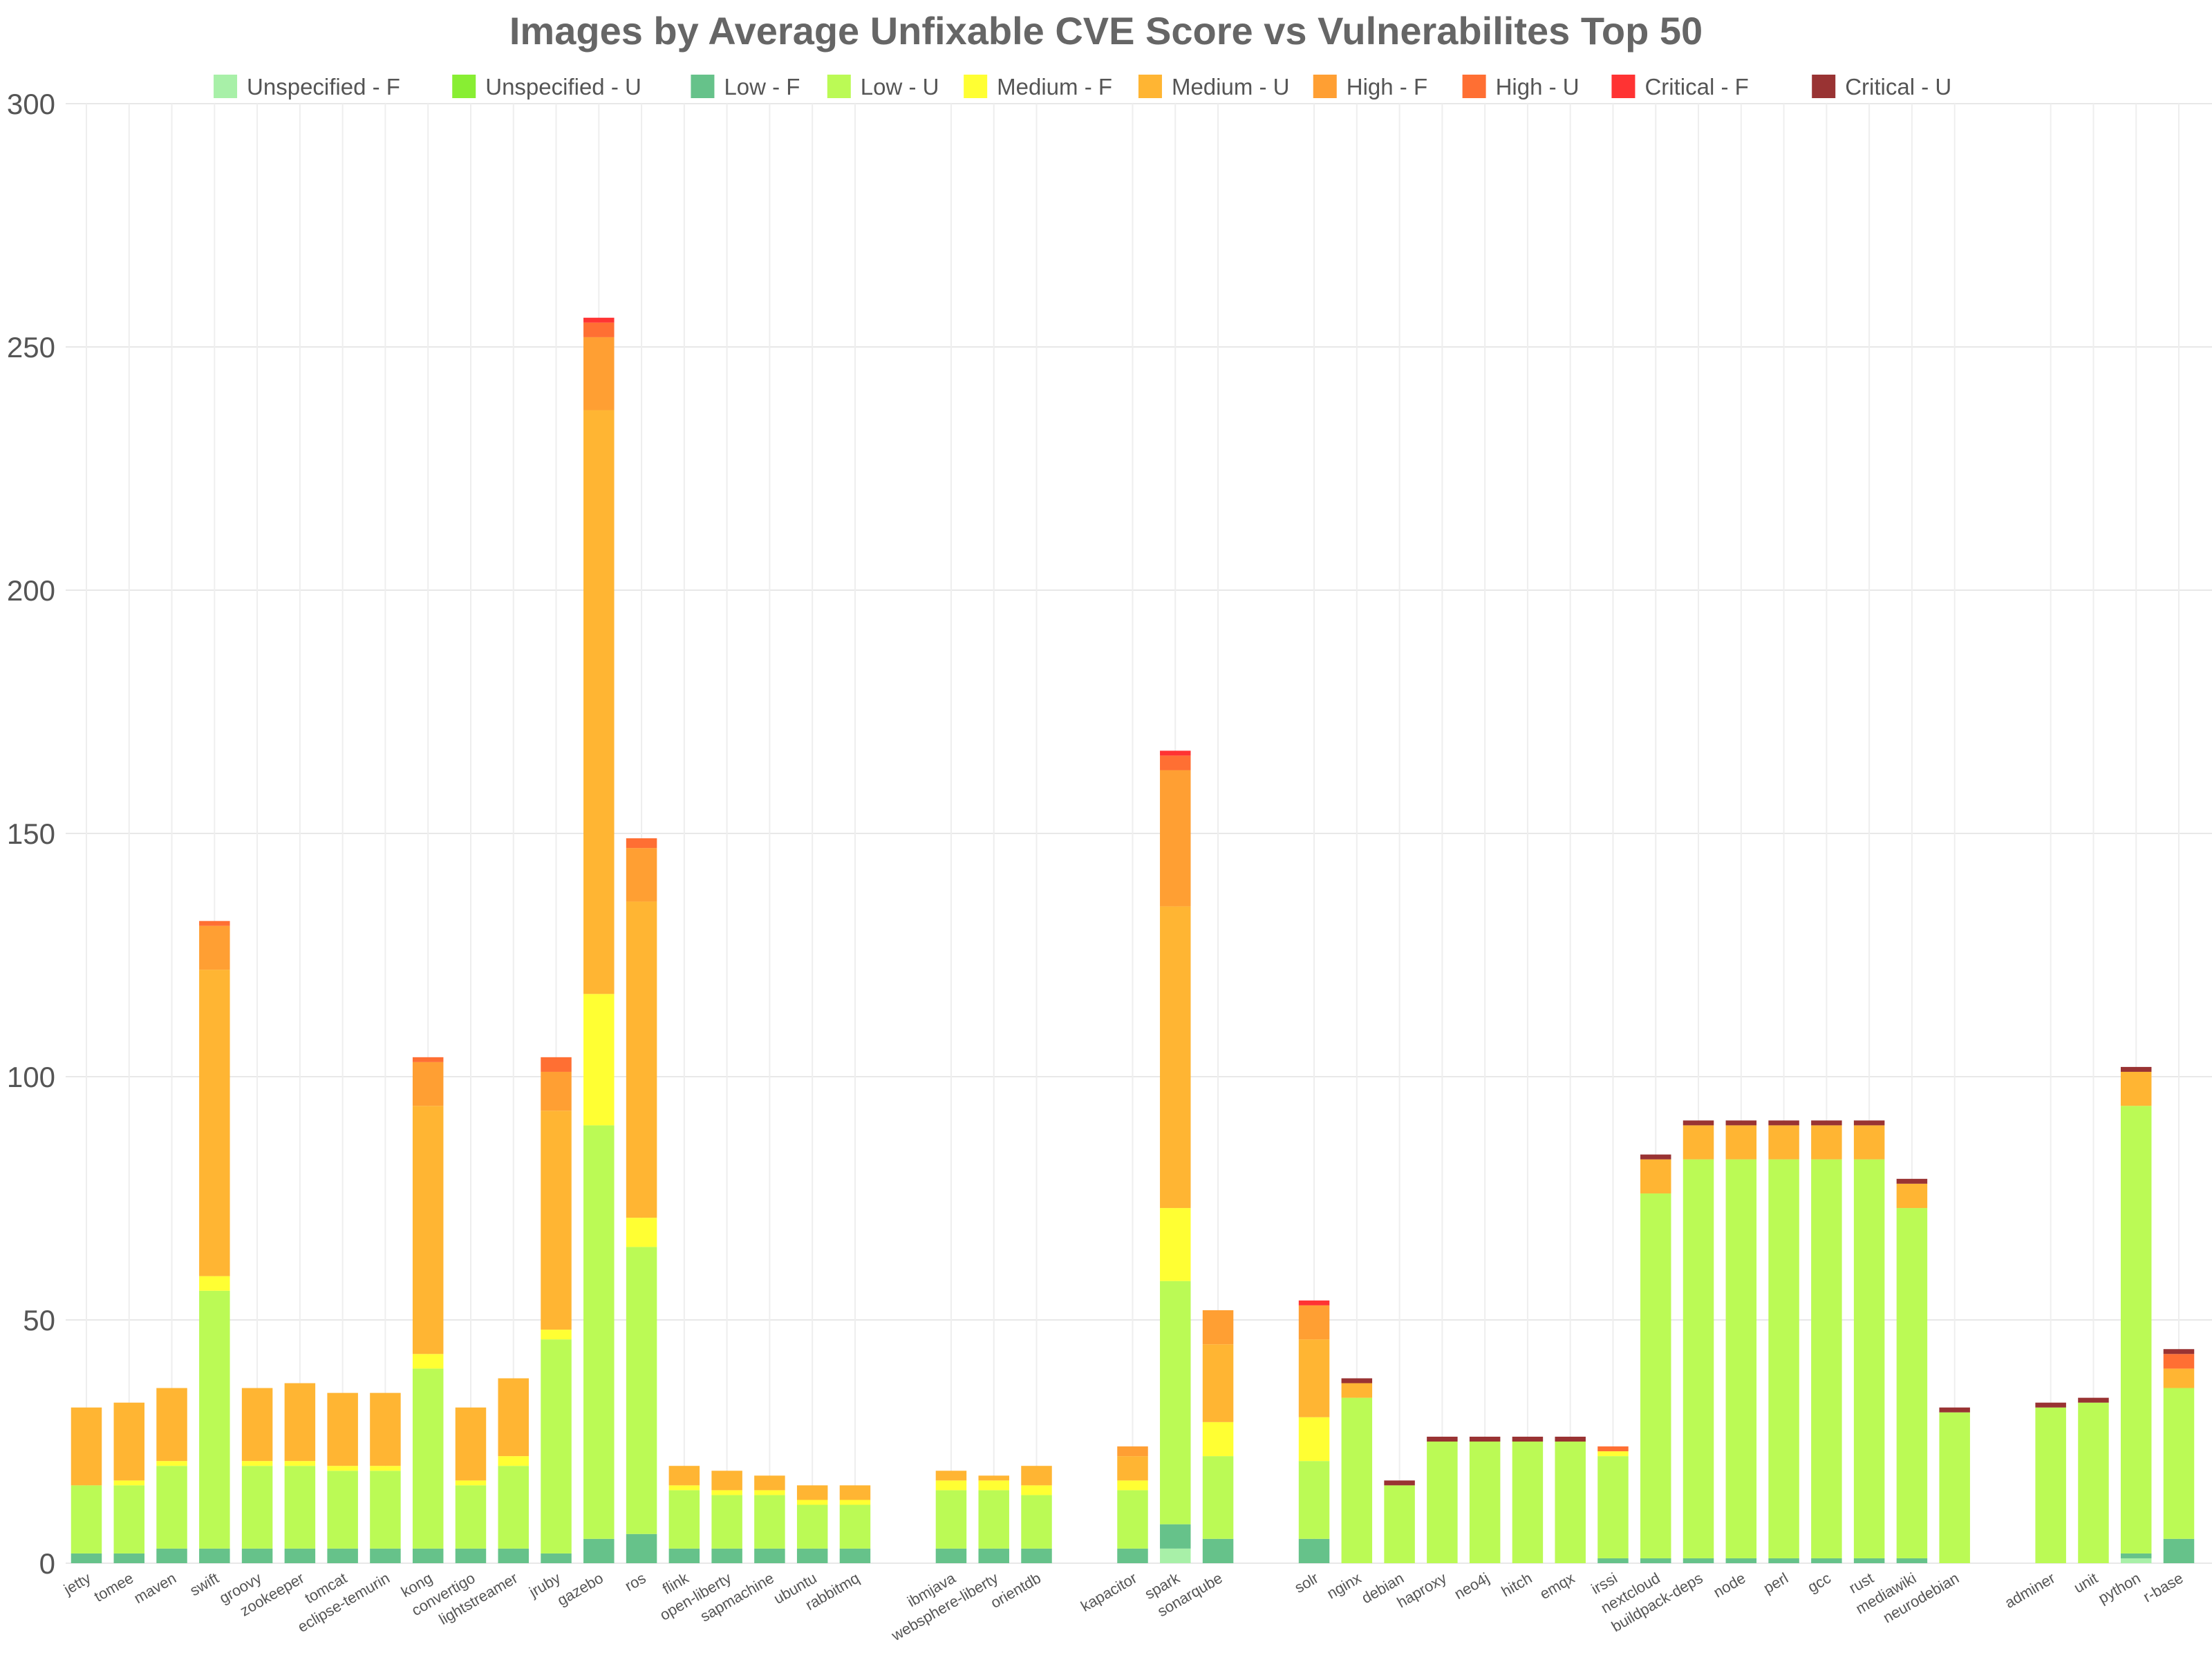 The height and width of the screenshot is (1662, 2212). Describe the element at coordinates (1521, 87) in the screenshot. I see `legend-item: High - U` at that location.